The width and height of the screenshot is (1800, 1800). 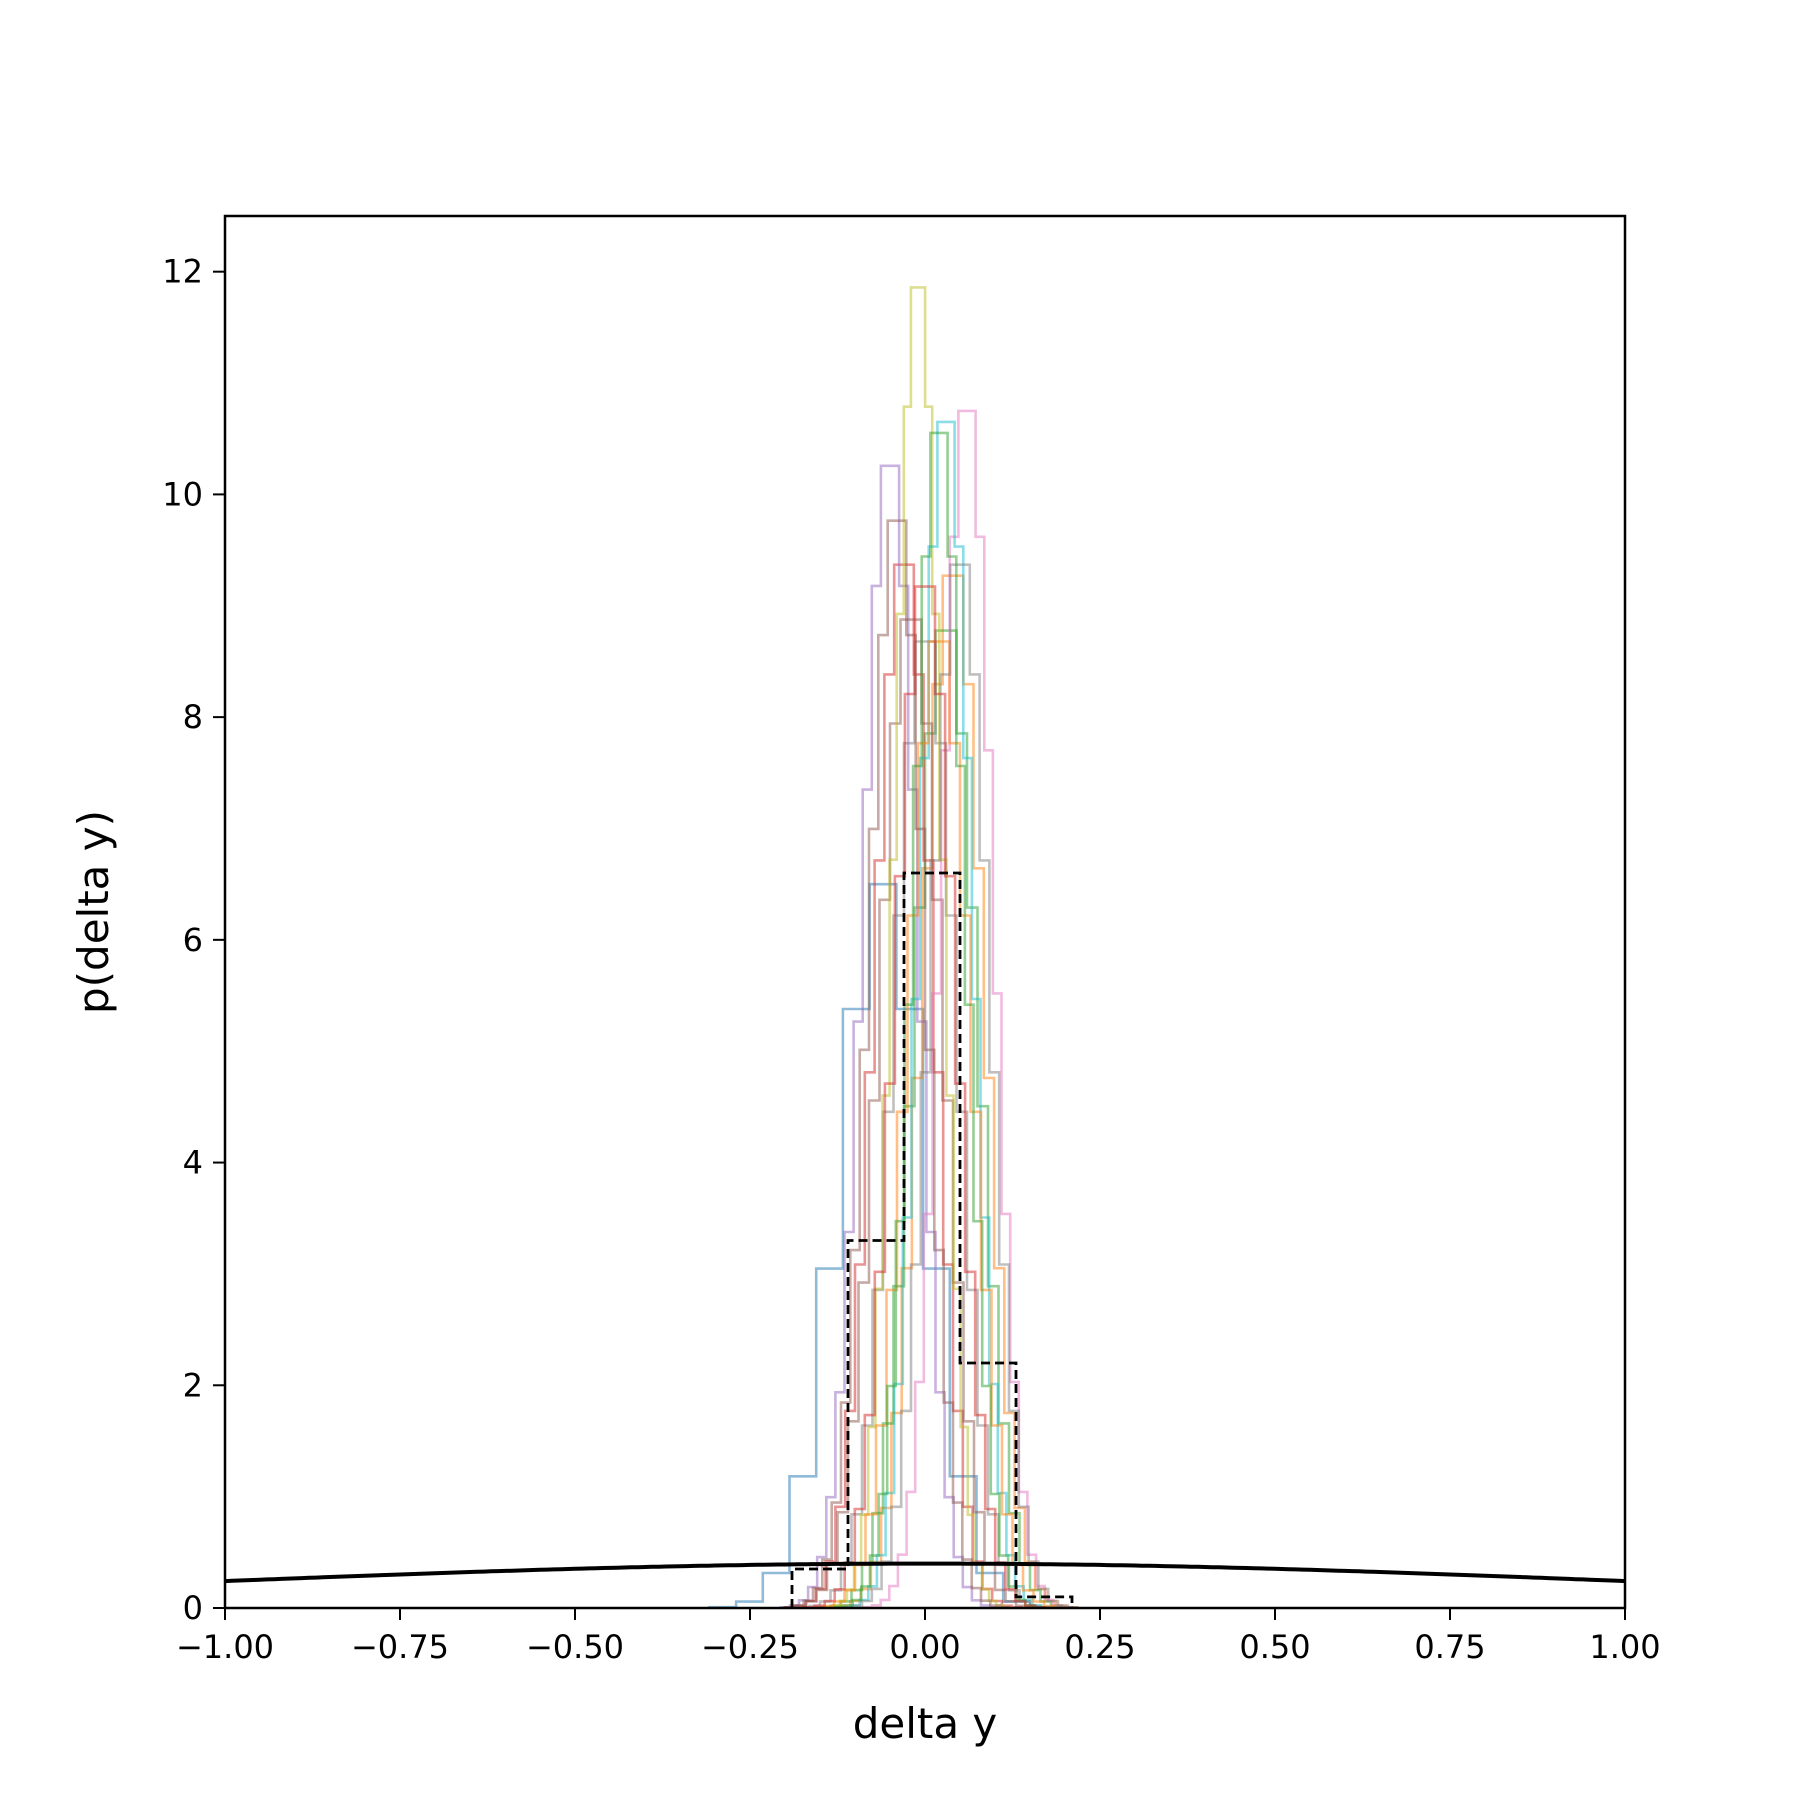 What do you see at coordinates (193, 1385) in the screenshot?
I see `y-tick-label: 2` at bounding box center [193, 1385].